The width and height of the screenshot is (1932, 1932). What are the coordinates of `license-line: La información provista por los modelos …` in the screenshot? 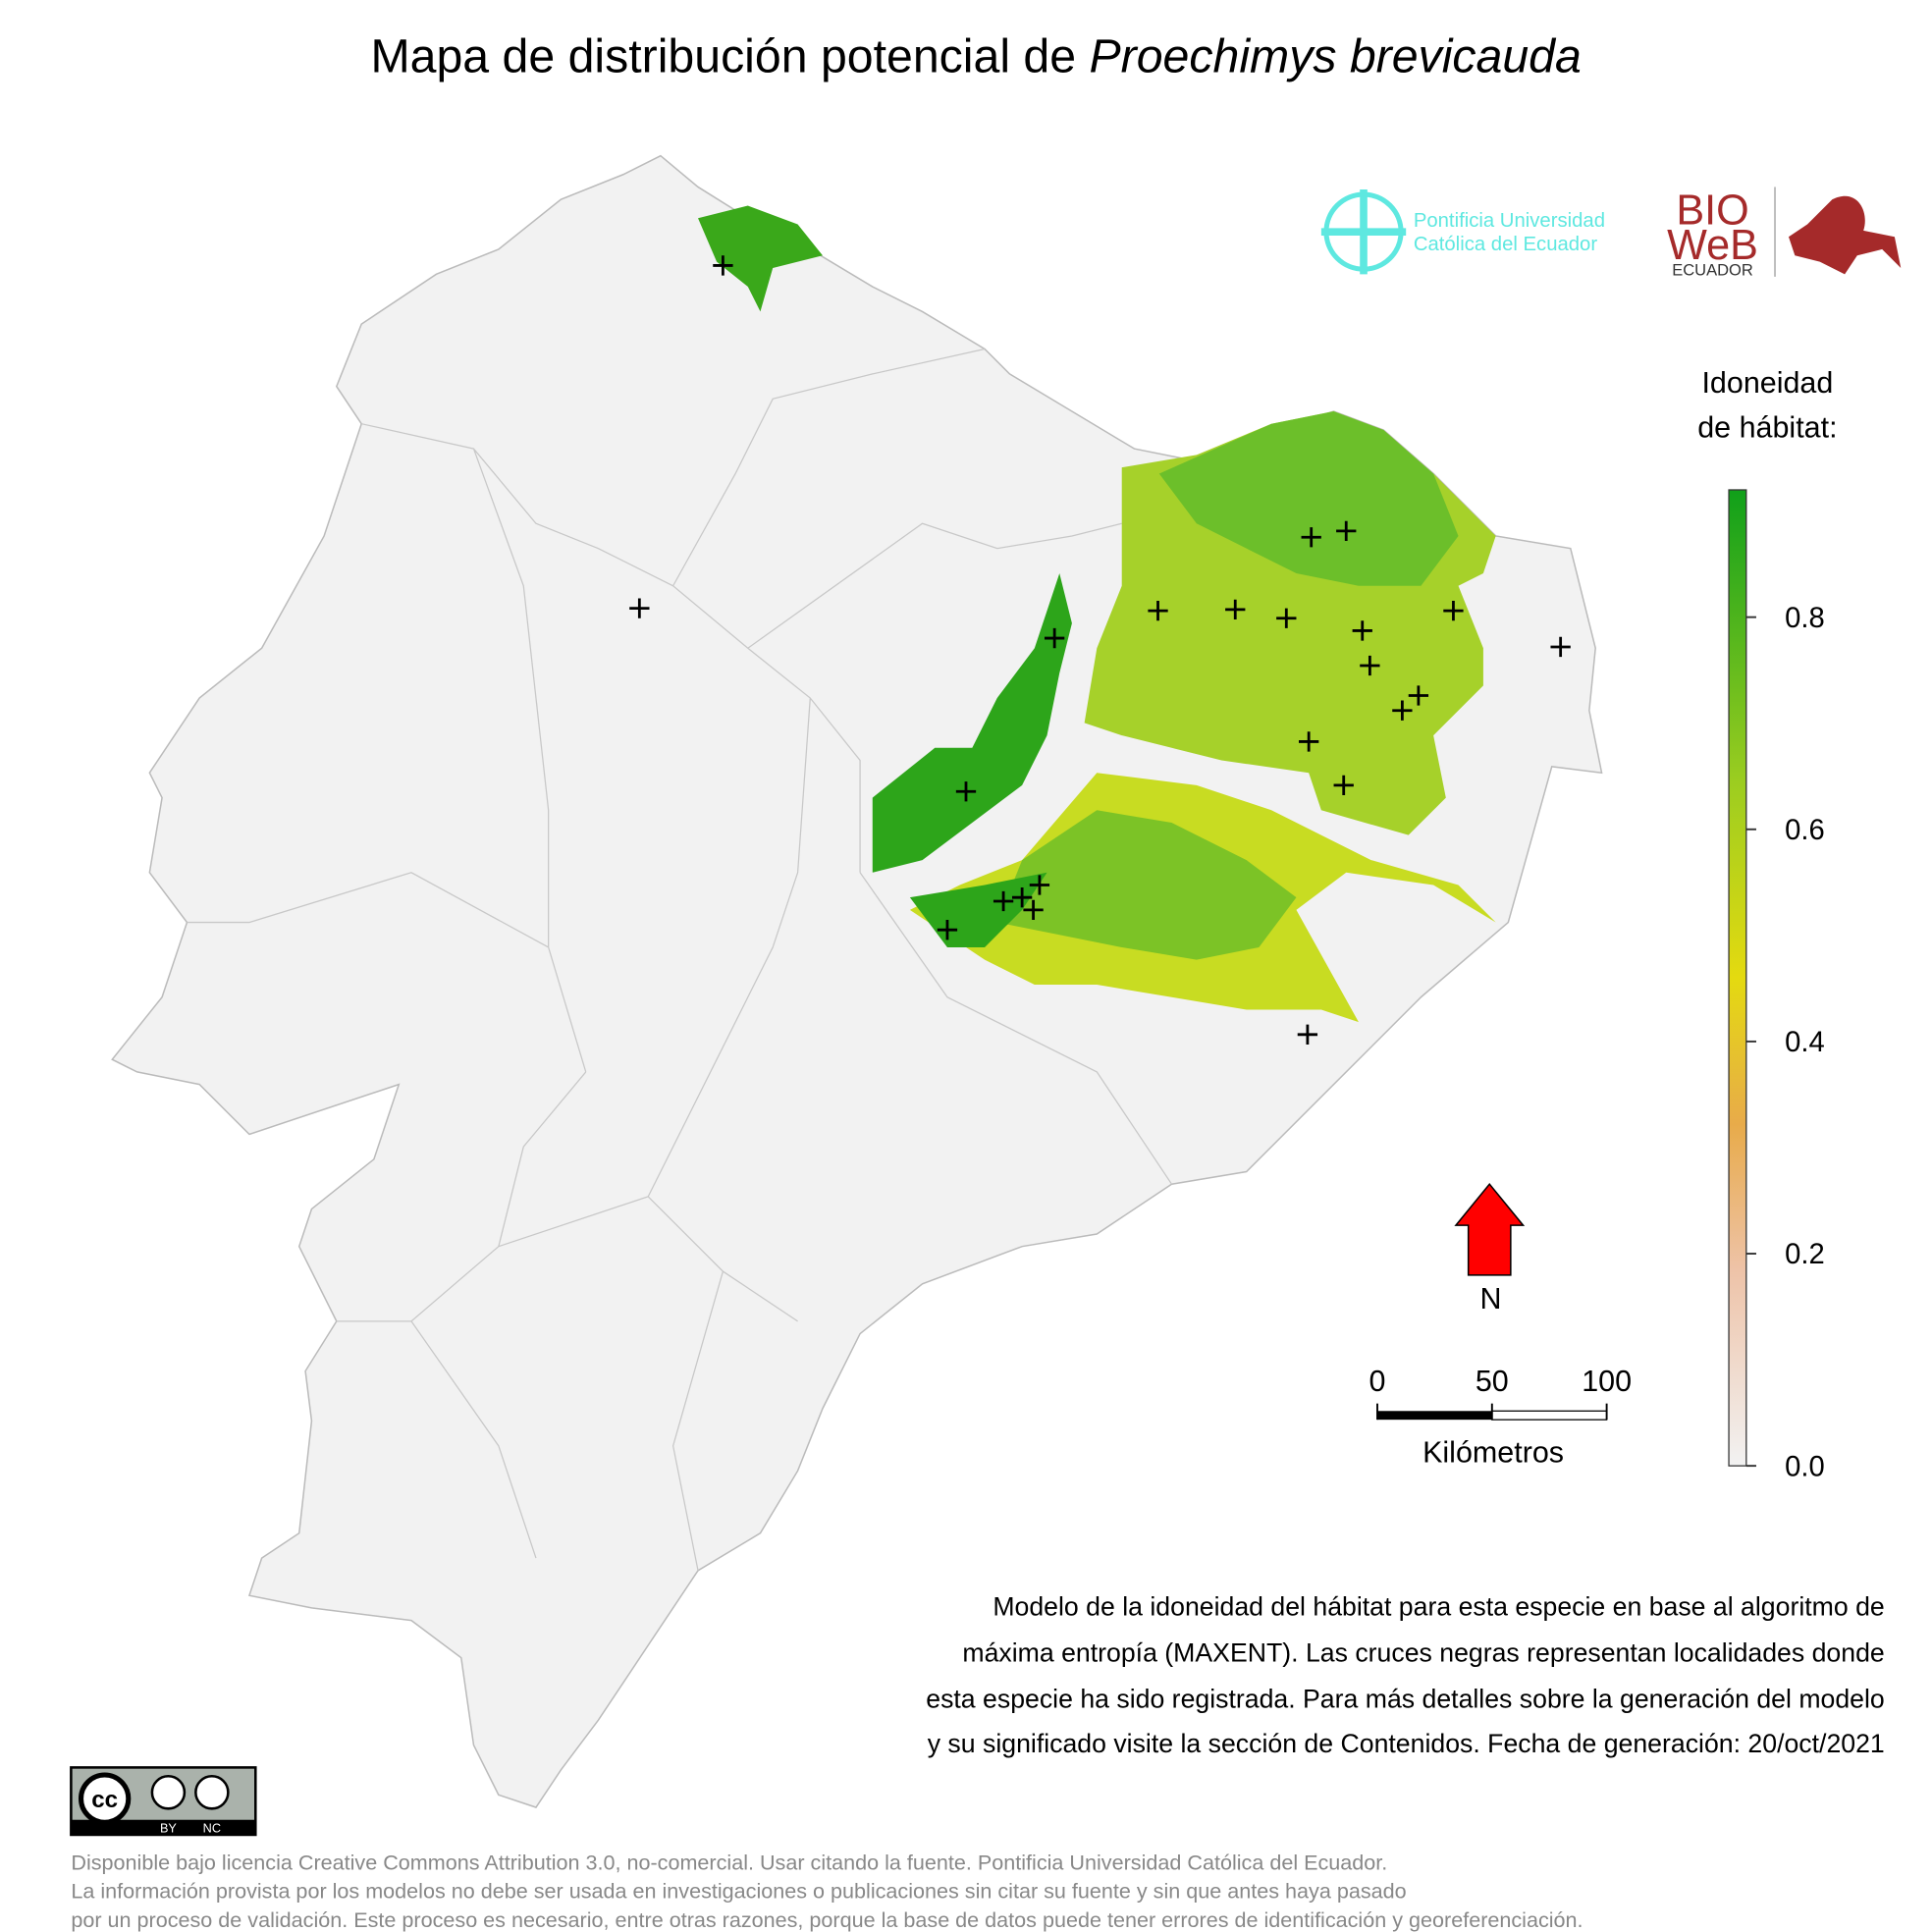 It's located at (738, 1891).